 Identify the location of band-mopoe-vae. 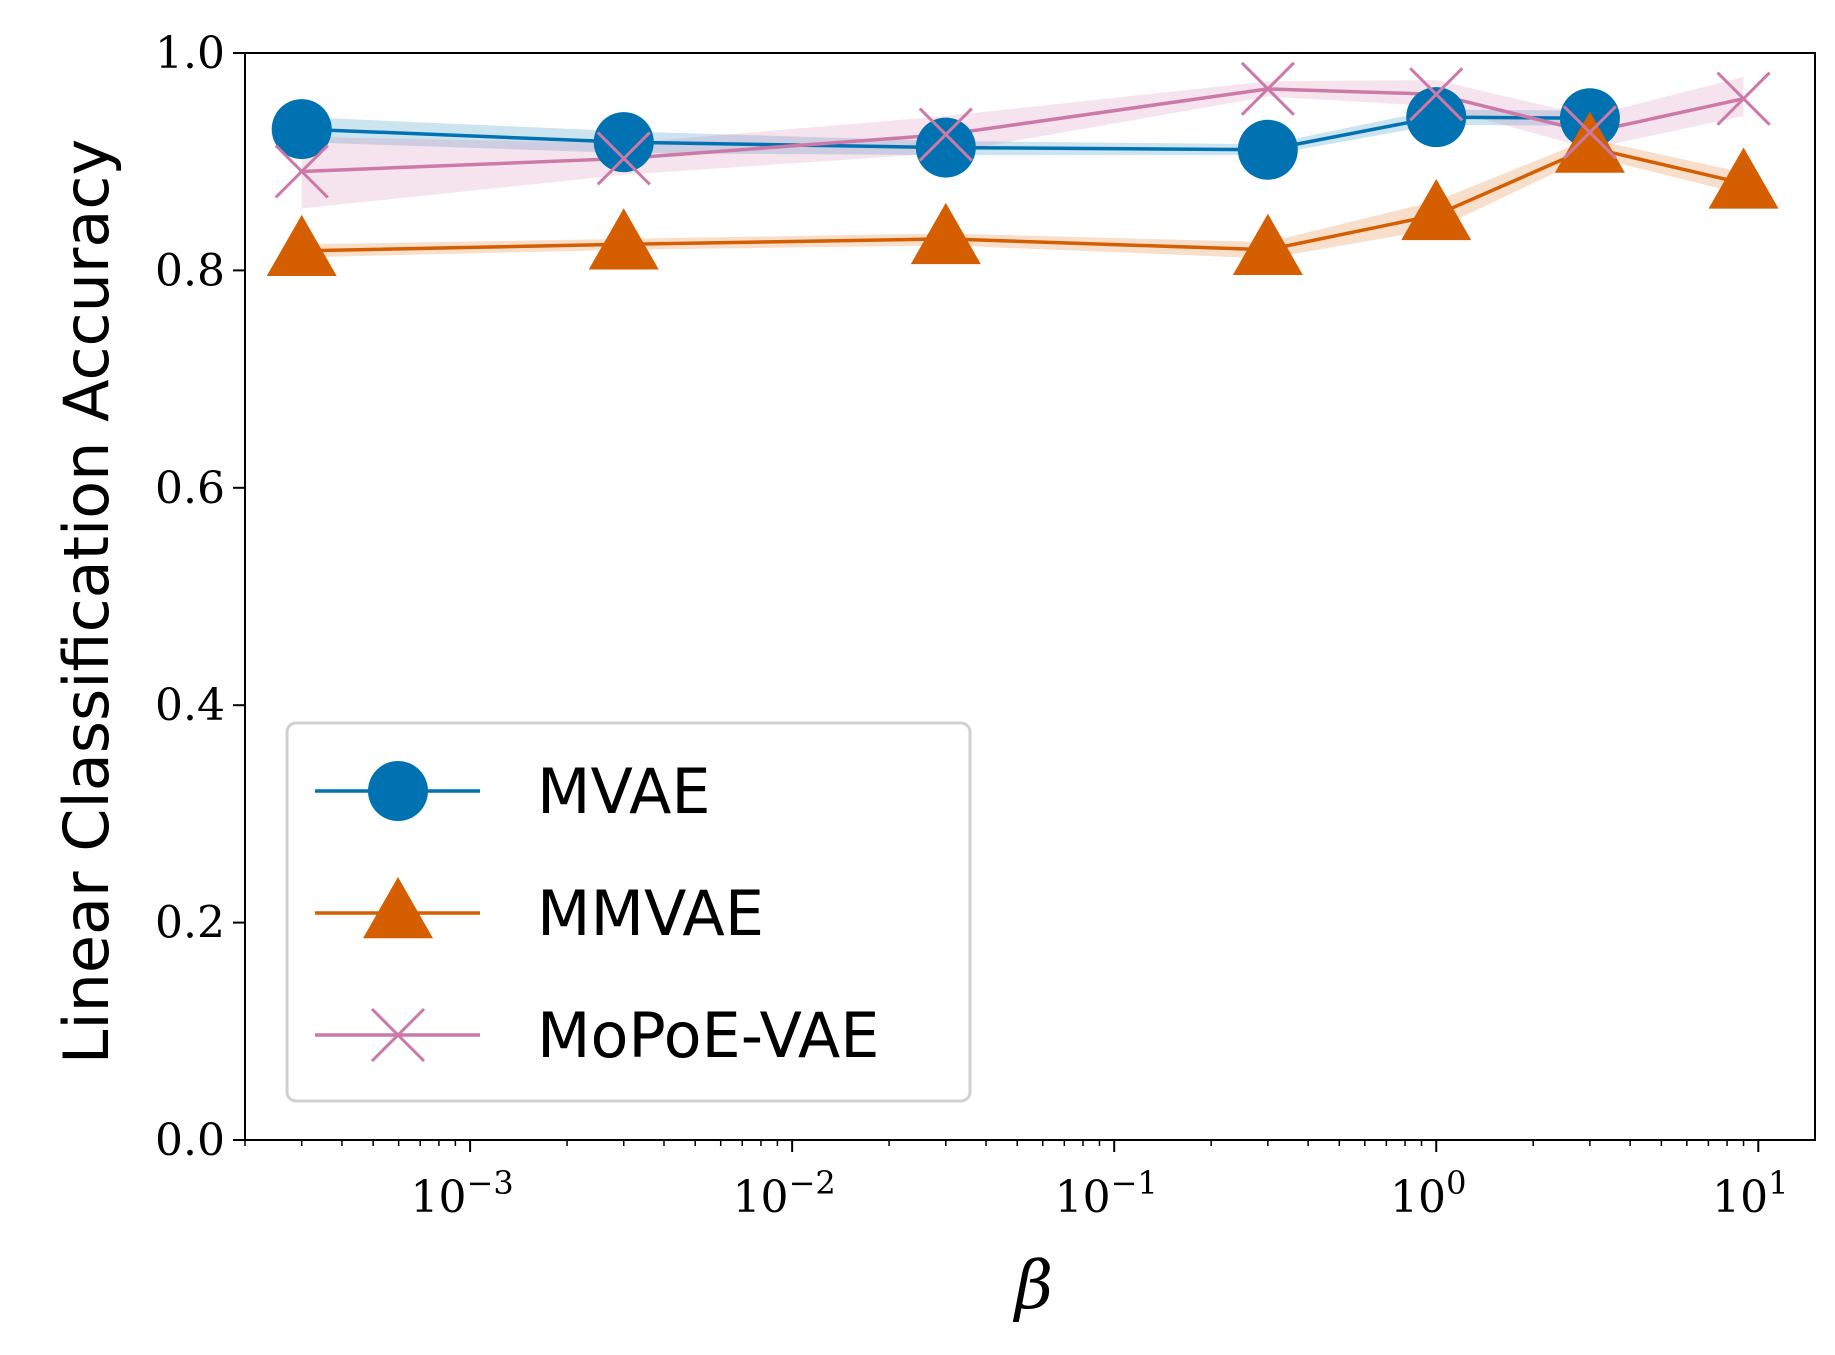
(1022, 142).